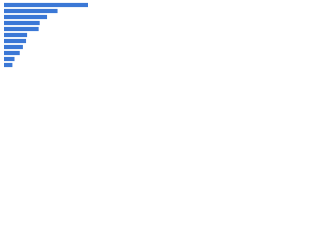 This screenshot has width=320, height=240. I want to click on chart, so click(46, 35).